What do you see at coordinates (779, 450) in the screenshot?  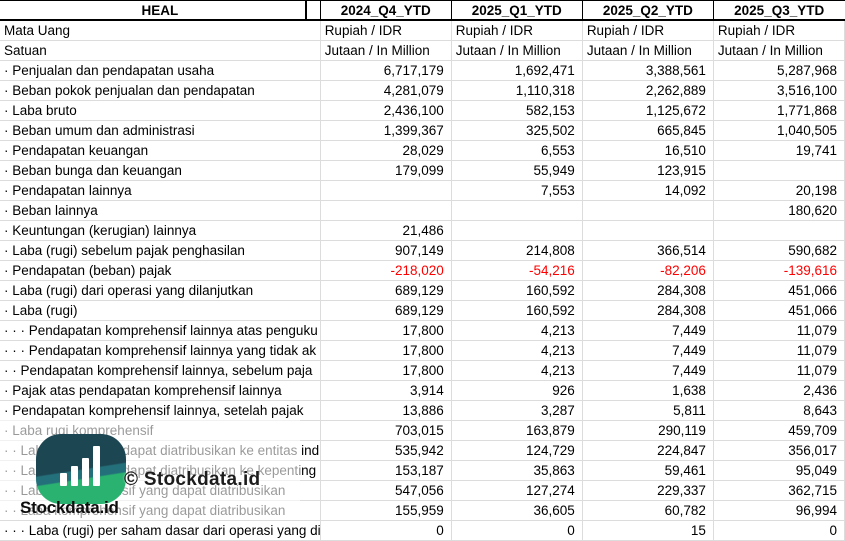 I see `cell-value: 356,017` at bounding box center [779, 450].